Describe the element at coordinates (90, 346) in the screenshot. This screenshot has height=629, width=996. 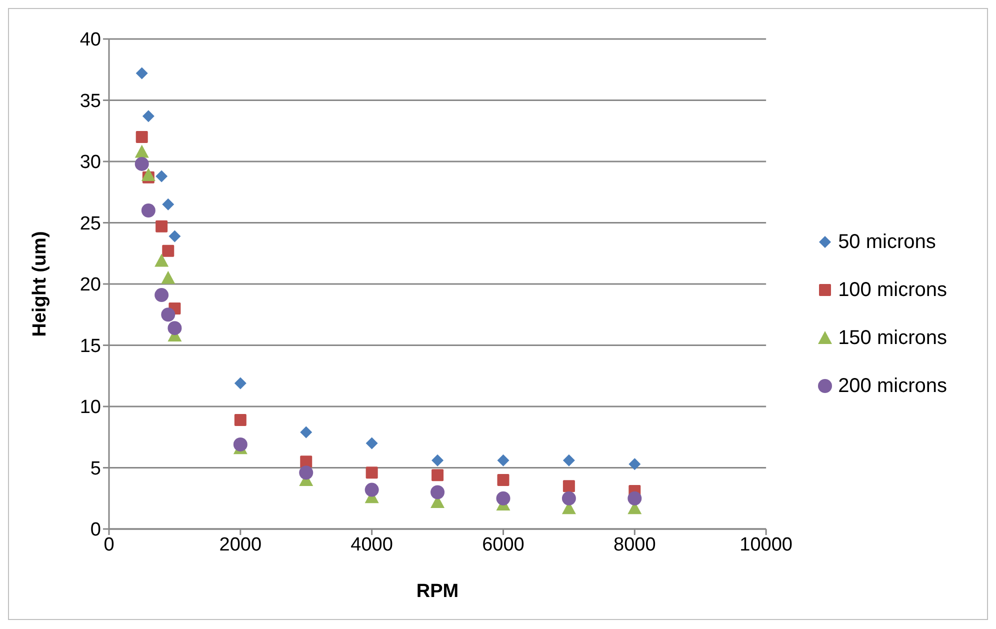
I see `y-tick-label: 15` at that location.